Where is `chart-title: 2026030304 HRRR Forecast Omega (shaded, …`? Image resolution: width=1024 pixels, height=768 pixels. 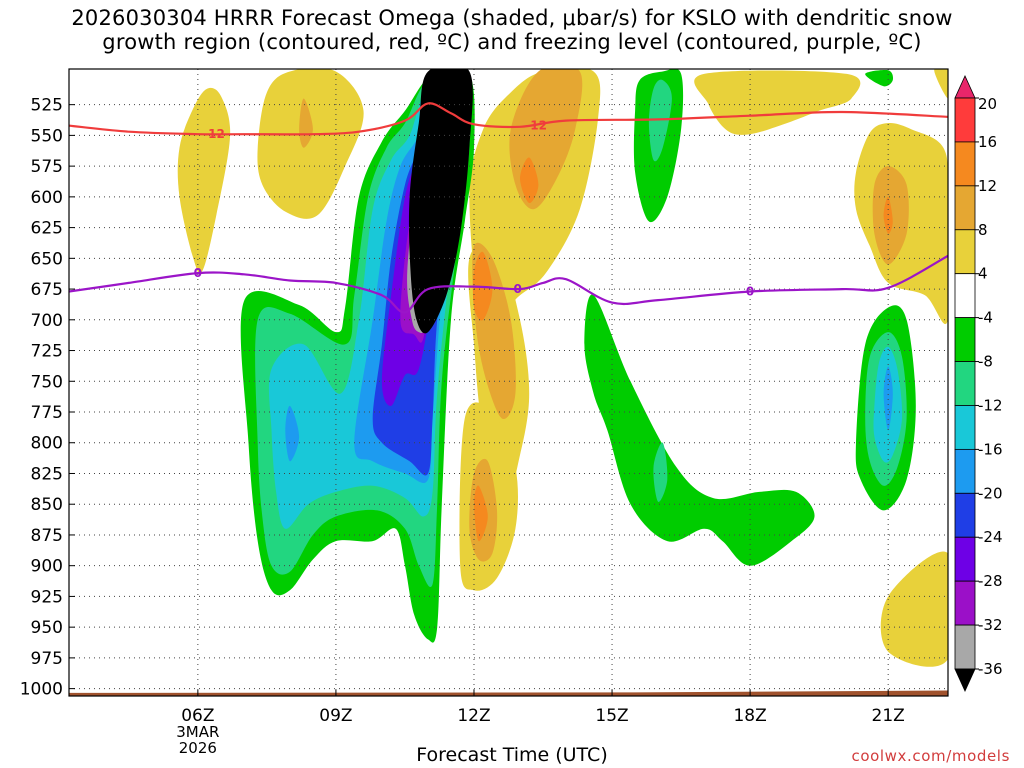 chart-title: 2026030304 HRRR Forecast Omega (shaded, … is located at coordinates (512, 30).